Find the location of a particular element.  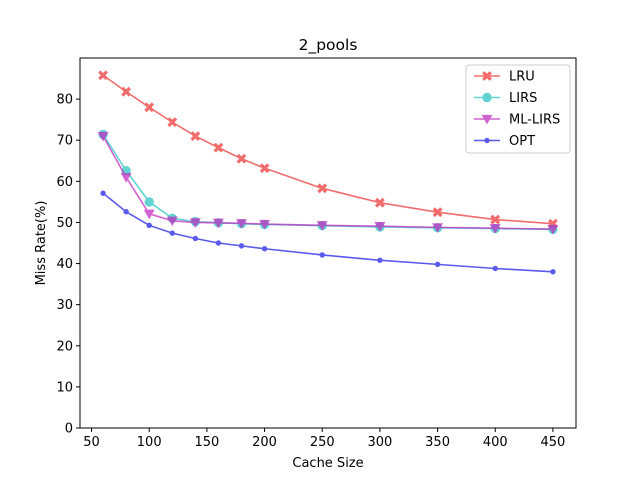

x-tick-label: 50 is located at coordinates (91, 442).